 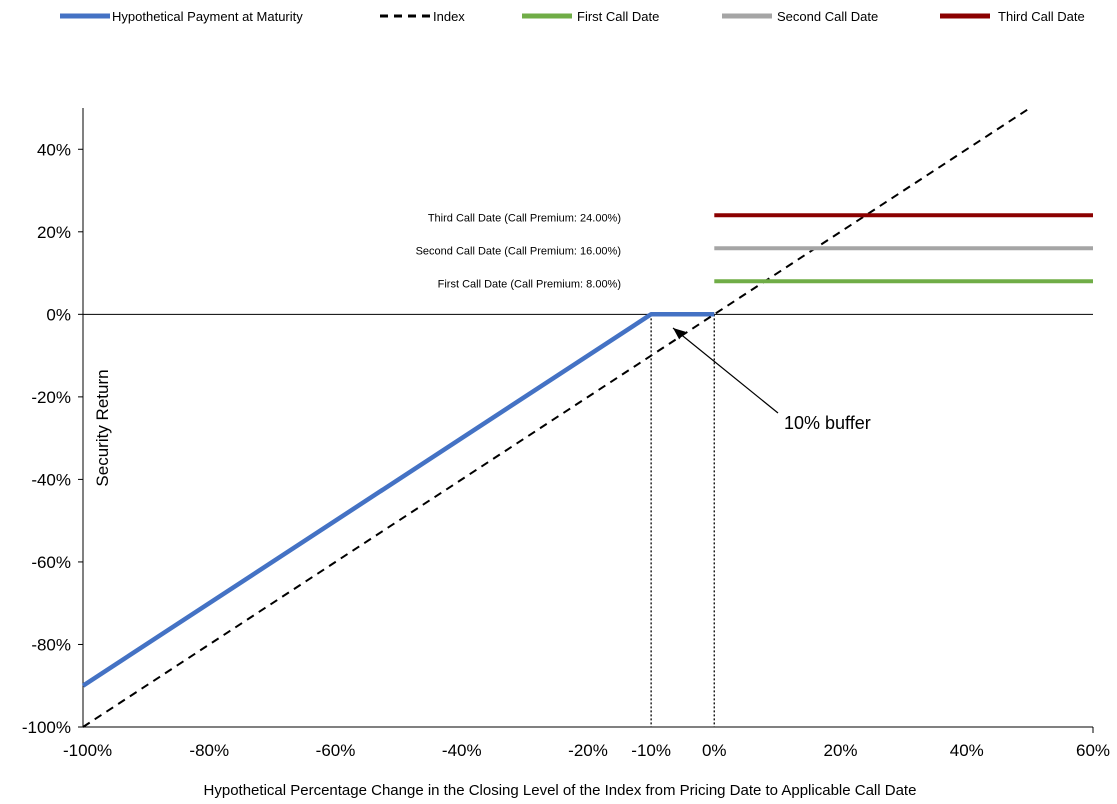 I want to click on y-tick-label: -20%, so click(x=51, y=397).